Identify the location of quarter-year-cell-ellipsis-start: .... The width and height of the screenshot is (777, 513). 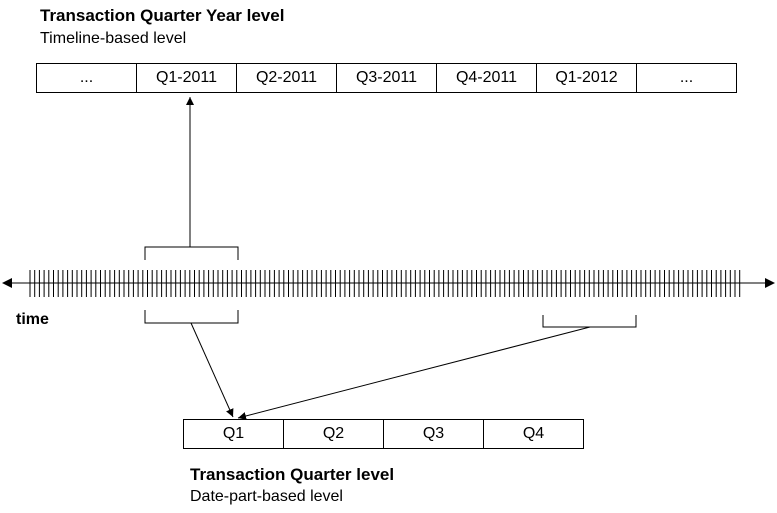
(86, 78).